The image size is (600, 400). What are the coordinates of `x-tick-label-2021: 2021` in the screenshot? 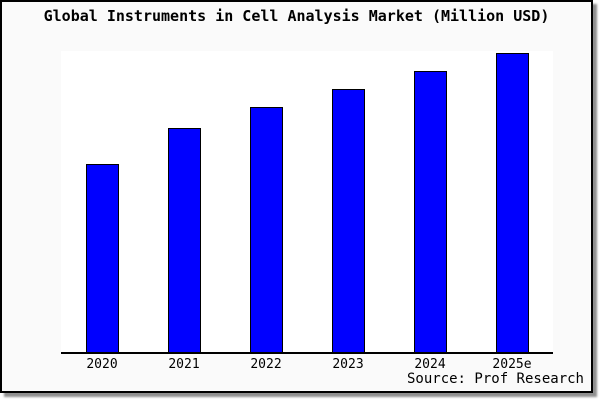 It's located at (184, 364).